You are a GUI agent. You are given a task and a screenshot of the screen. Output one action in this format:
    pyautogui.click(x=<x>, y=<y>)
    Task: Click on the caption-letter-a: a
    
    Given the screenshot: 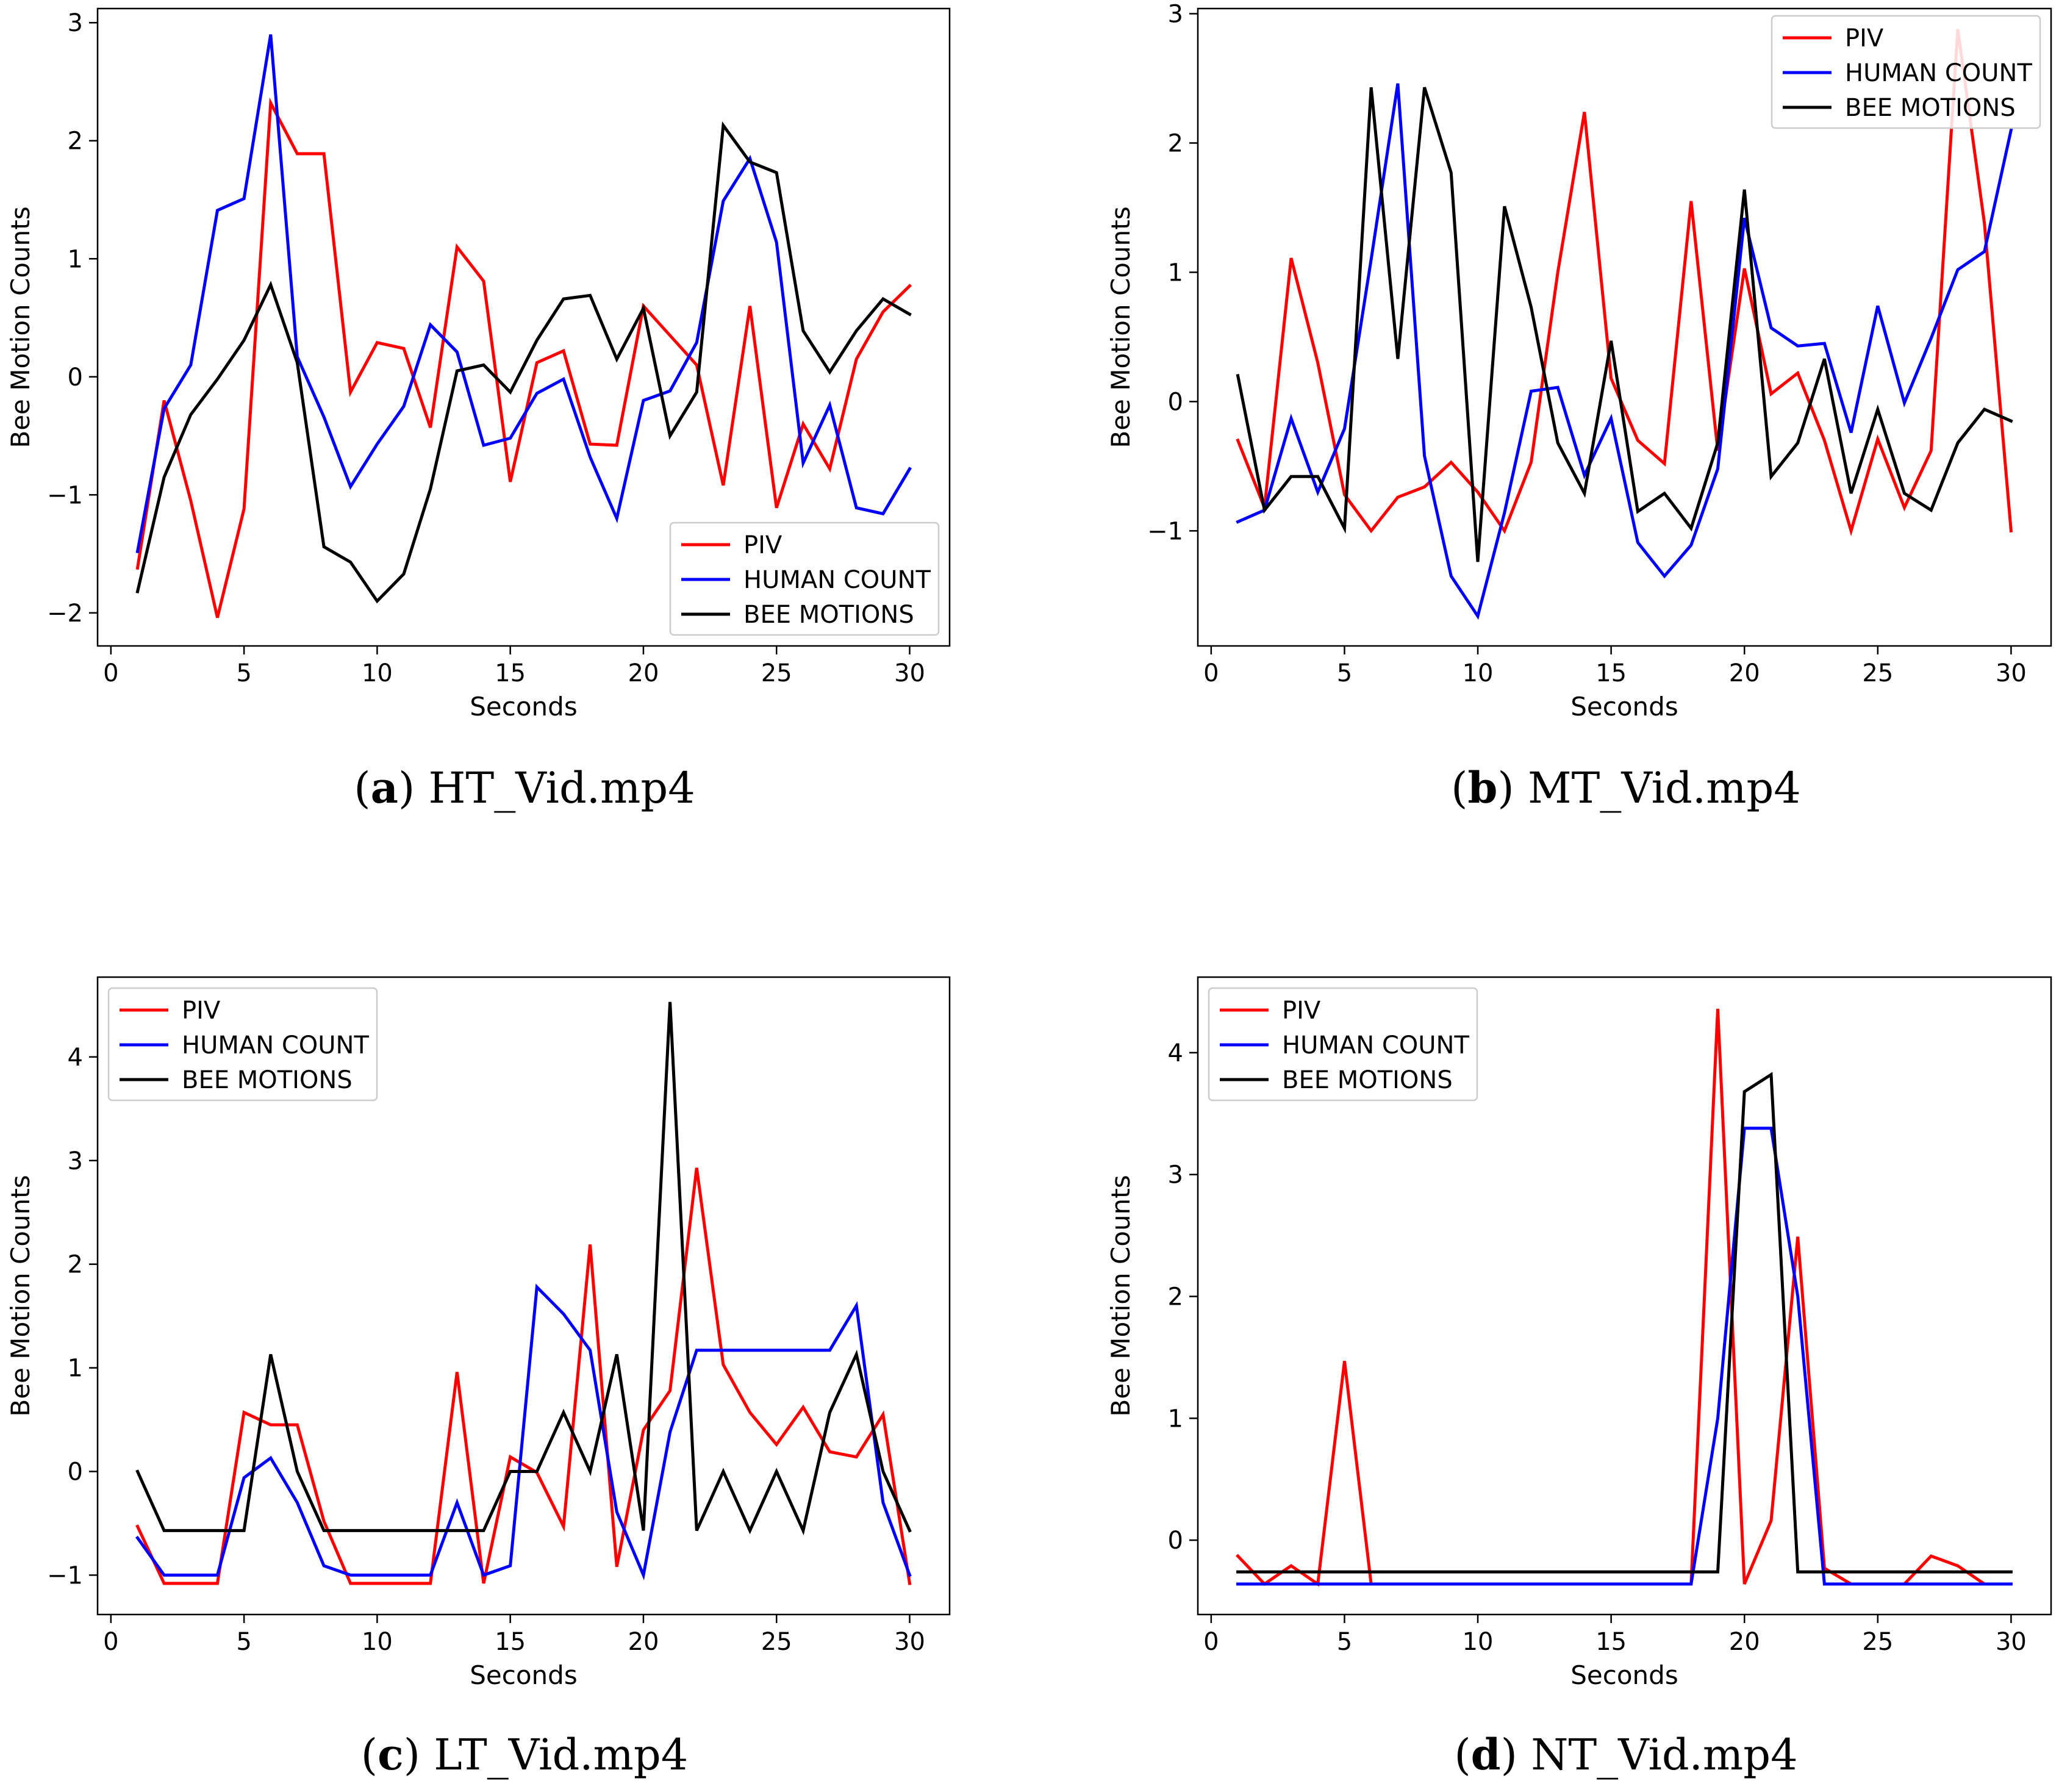 What is the action you would take?
    pyautogui.click(x=384, y=787)
    